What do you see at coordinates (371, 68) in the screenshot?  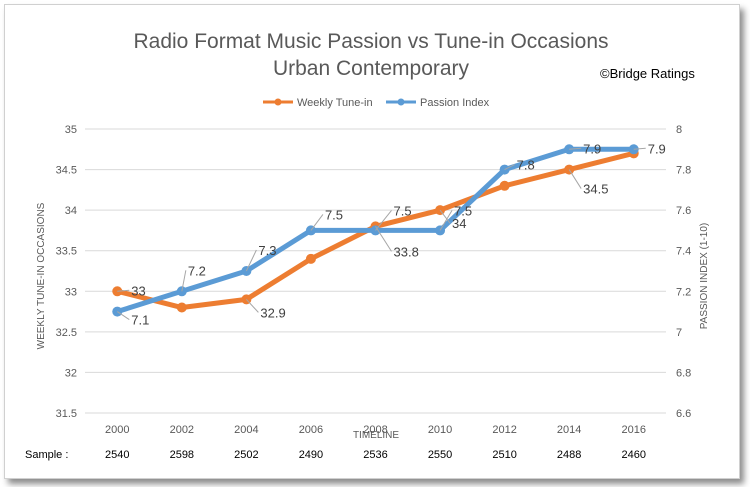 I see `chart-subtitle: Urban Contemporary` at bounding box center [371, 68].